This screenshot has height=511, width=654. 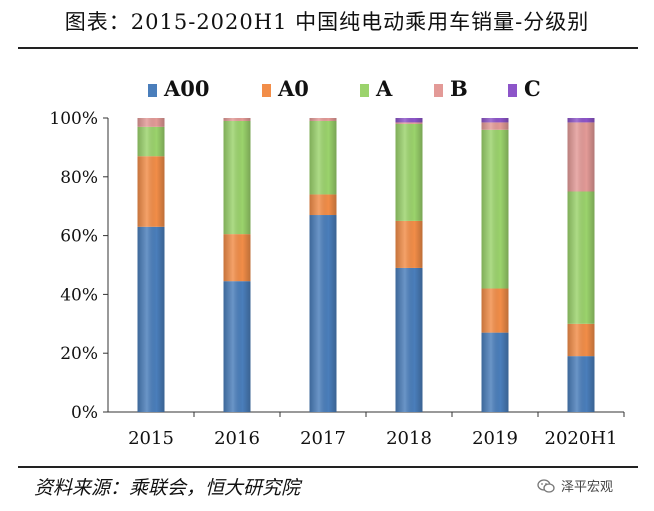 I want to click on legend-label: B, so click(x=459, y=88).